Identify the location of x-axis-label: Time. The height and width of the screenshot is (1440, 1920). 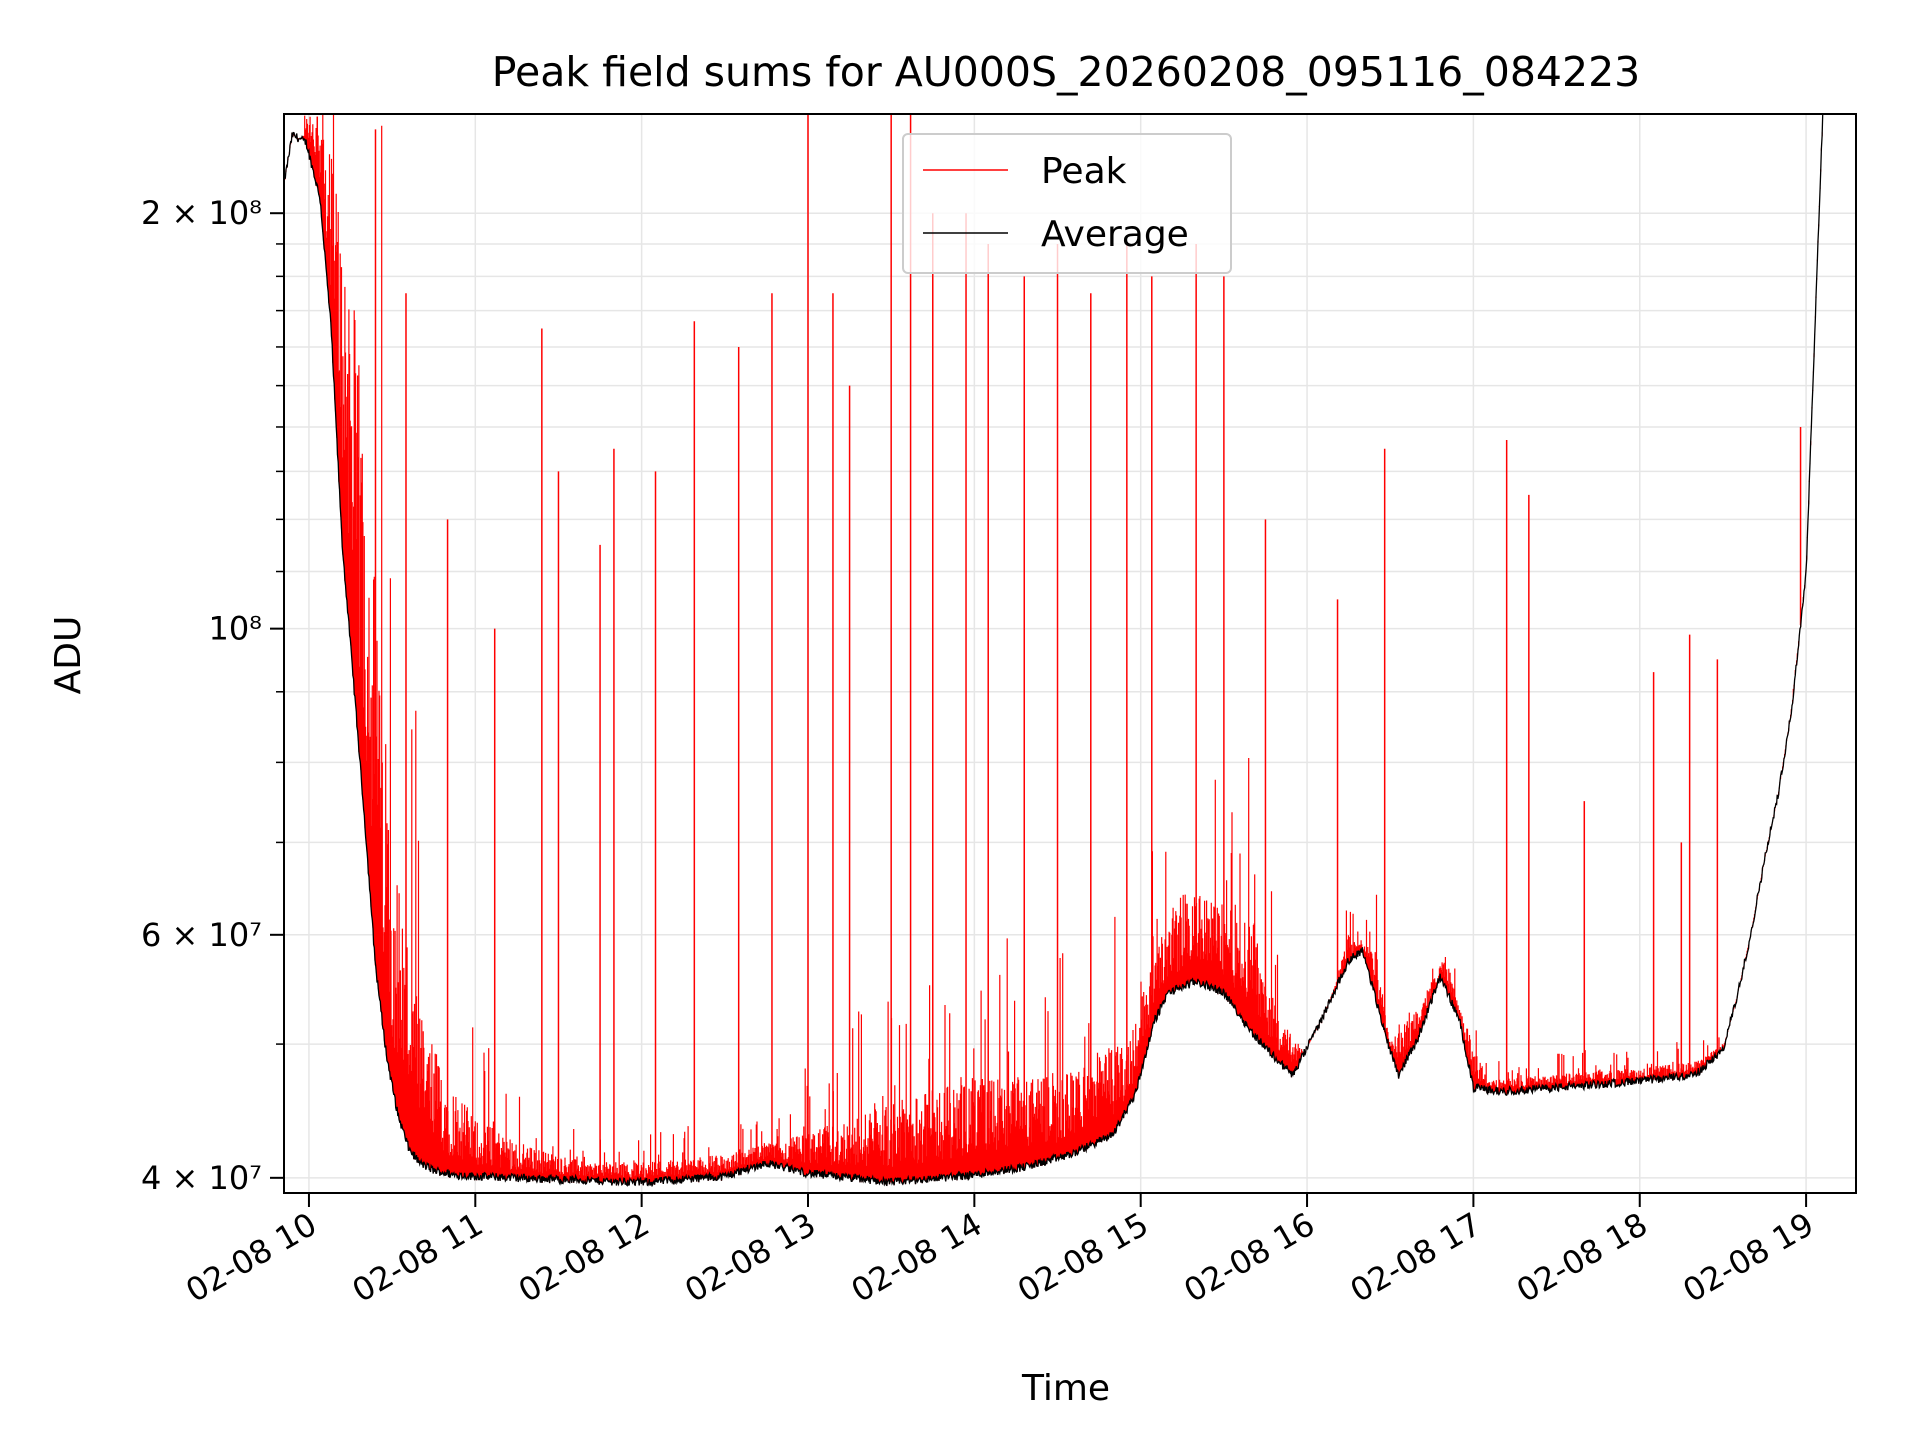
(1065, 1388).